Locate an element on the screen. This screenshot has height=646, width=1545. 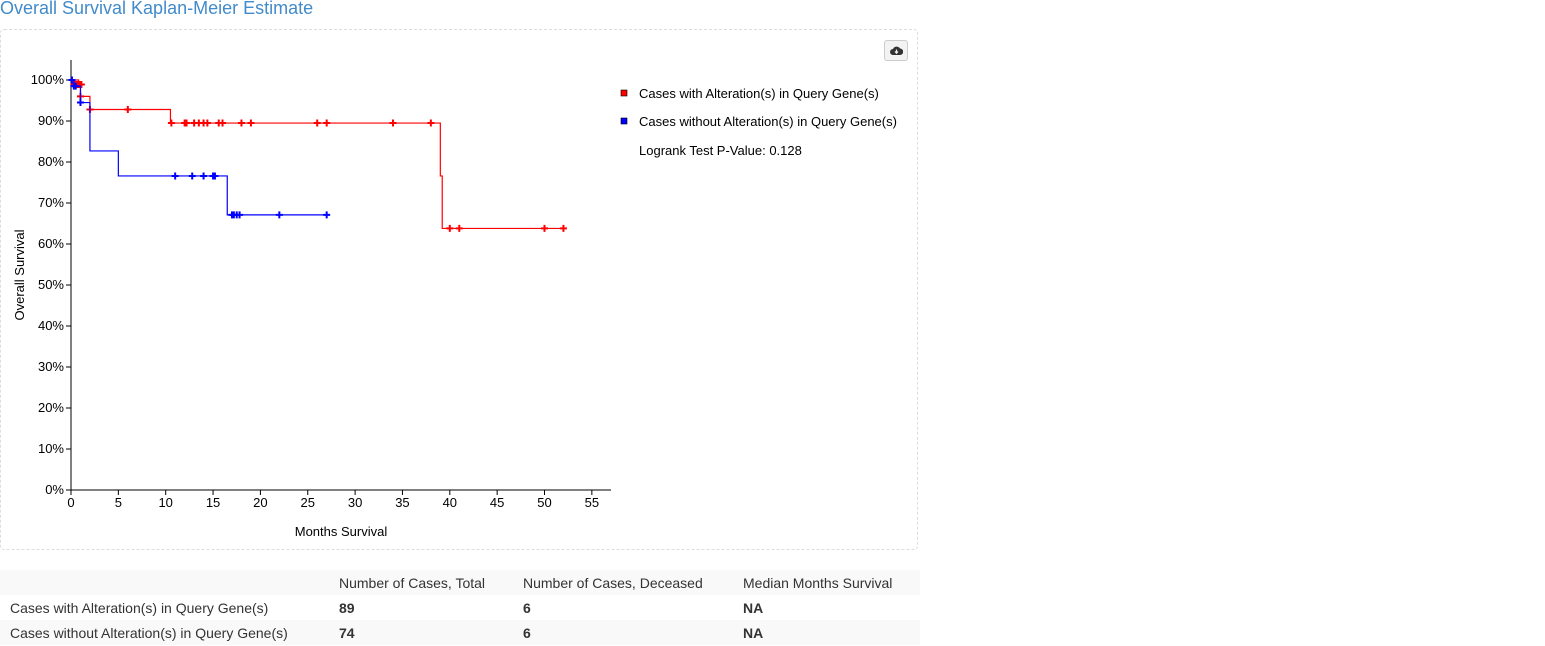
y-tick-label: 80% is located at coordinates (51, 161).